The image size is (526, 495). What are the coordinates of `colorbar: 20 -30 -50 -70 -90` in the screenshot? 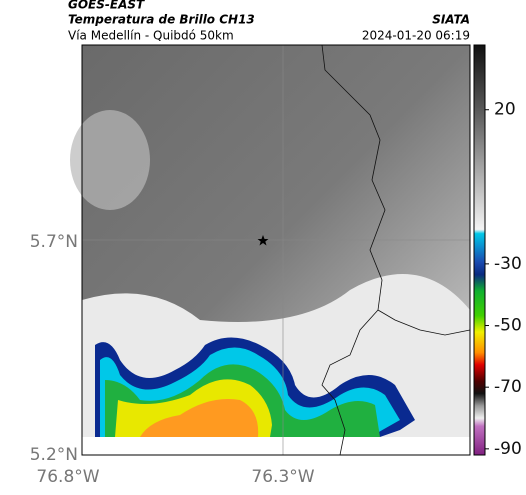 It's located at (497, 251).